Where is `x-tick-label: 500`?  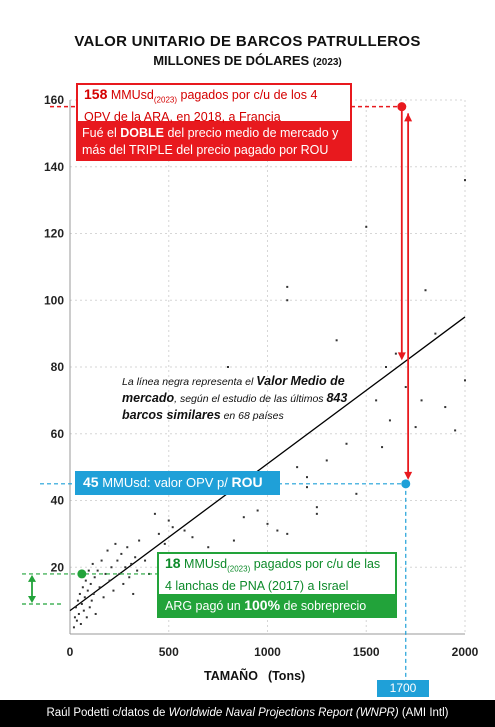
x-tick-label: 500 is located at coordinates (169, 652).